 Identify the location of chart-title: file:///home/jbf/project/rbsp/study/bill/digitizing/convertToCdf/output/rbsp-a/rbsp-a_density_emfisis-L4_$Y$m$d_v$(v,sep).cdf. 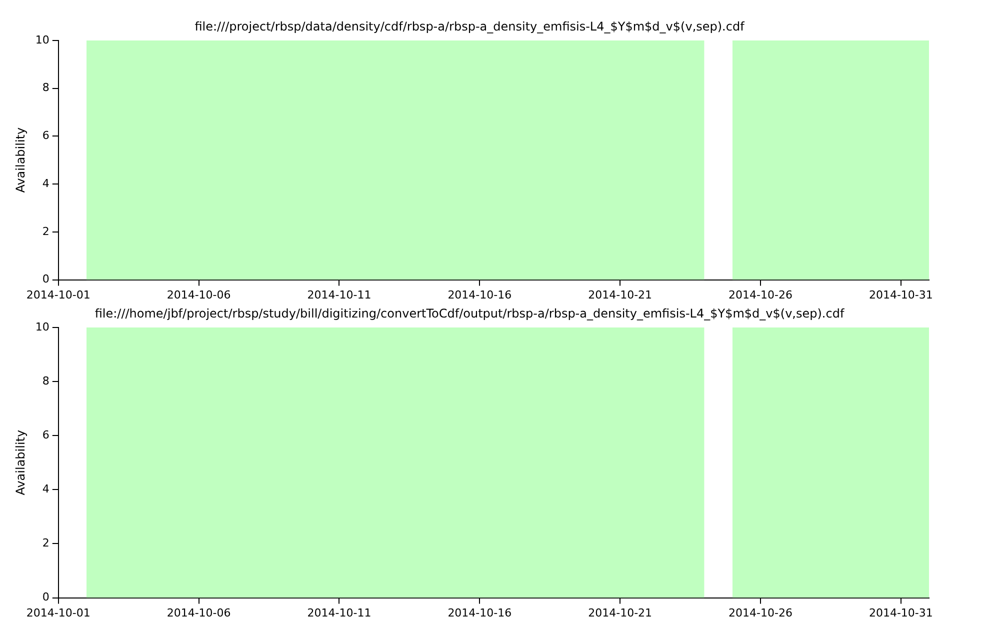
(469, 313).